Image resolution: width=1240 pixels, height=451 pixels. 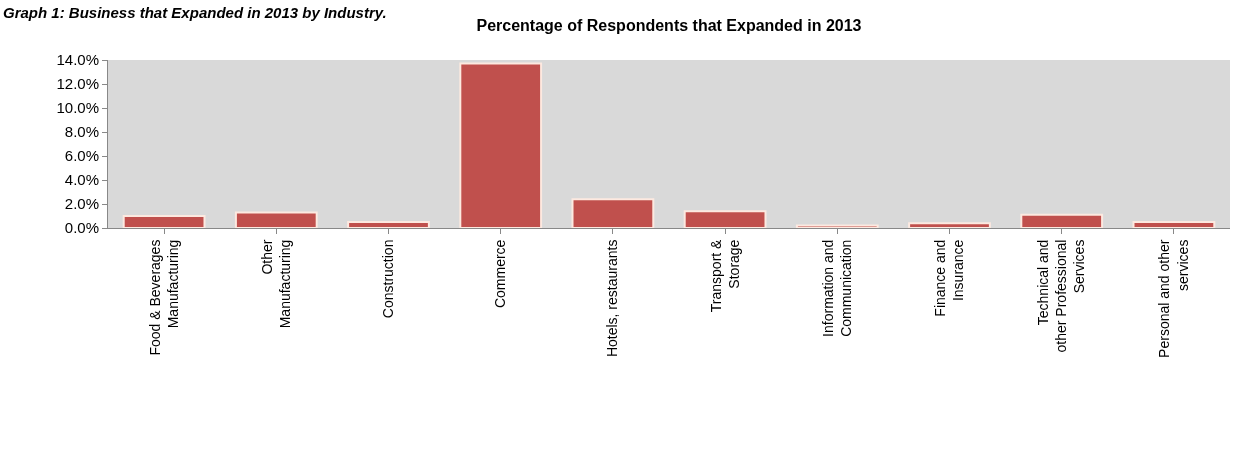 I want to click on x-tick-label: Hotels, restaurants, so click(x=612, y=298).